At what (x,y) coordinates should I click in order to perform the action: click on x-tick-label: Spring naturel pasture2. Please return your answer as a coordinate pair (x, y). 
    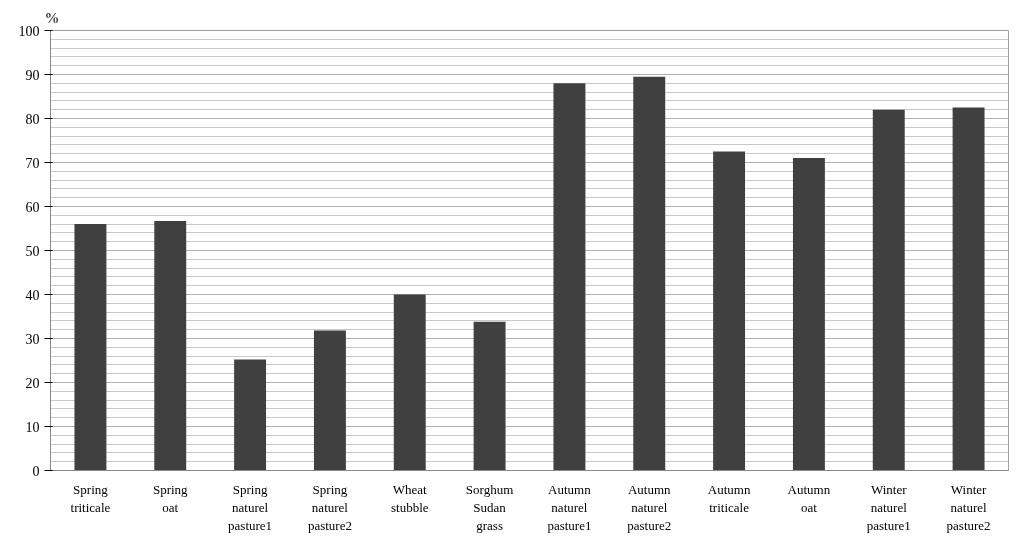
    Looking at the image, I should click on (329, 507).